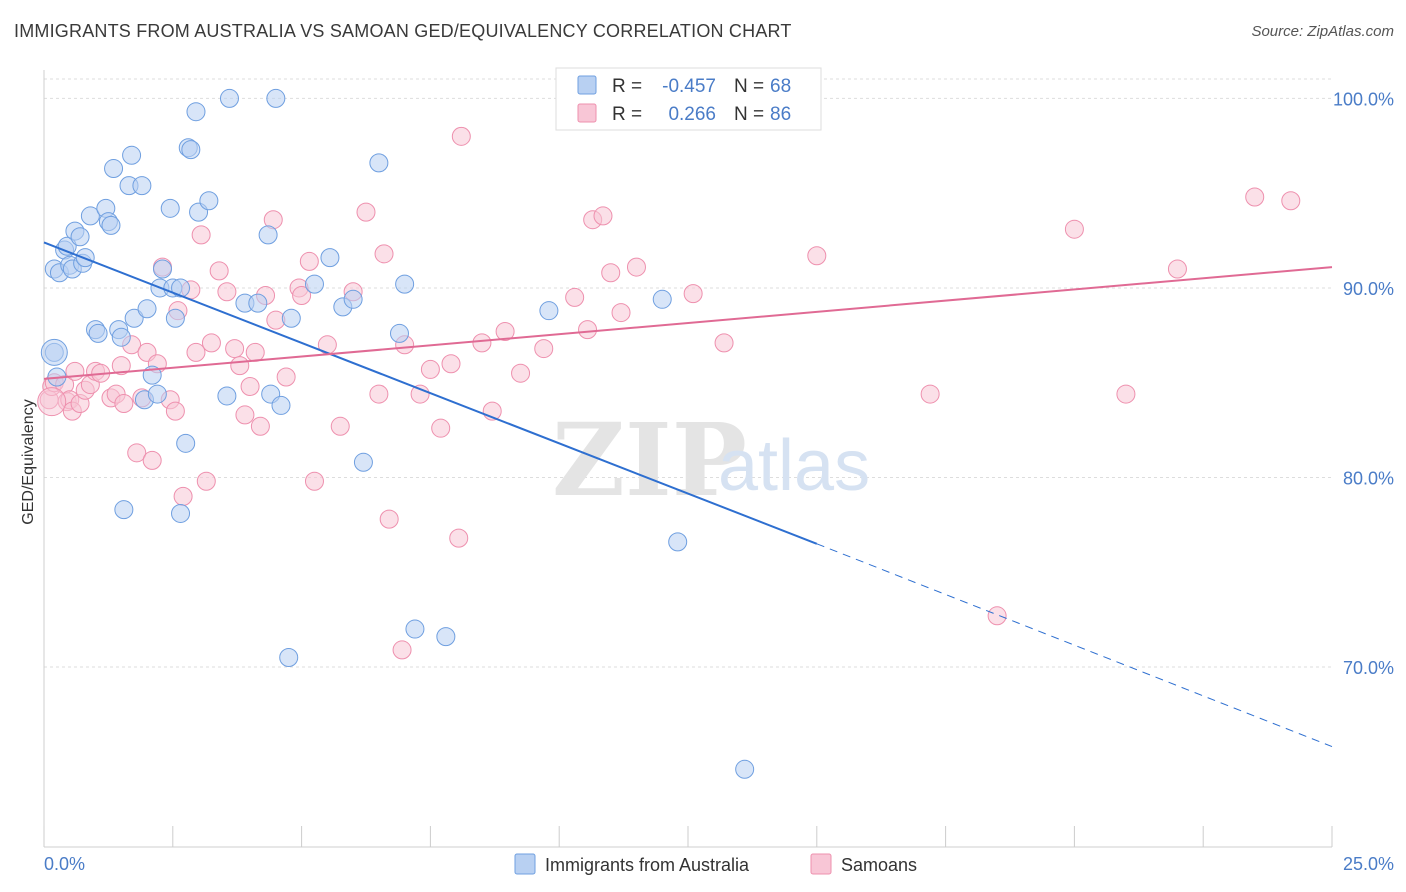 Image resolution: width=1406 pixels, height=892 pixels. Describe the element at coordinates (1368, 289) in the screenshot. I see `y-tick-label: 90.0%` at that location.